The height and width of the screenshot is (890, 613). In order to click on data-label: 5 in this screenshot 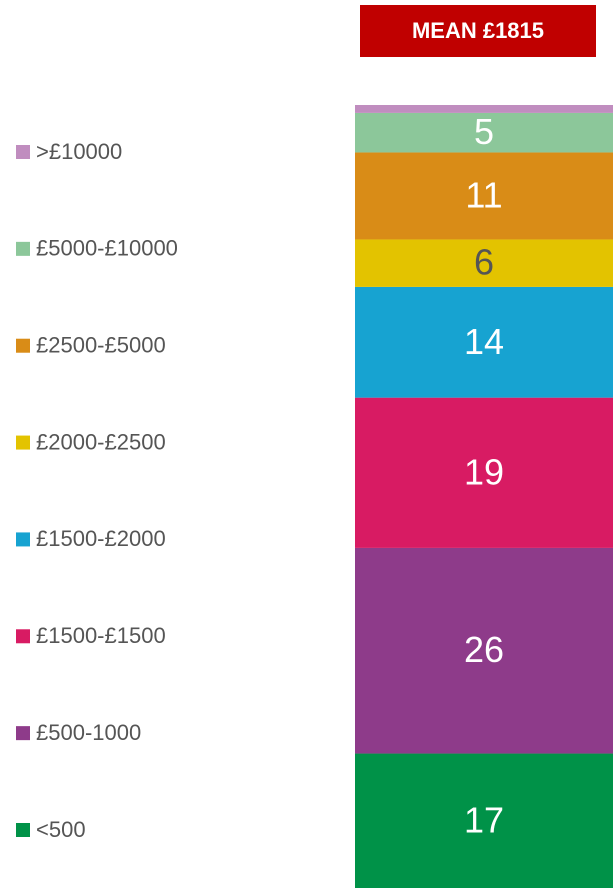, I will do `click(484, 131)`.